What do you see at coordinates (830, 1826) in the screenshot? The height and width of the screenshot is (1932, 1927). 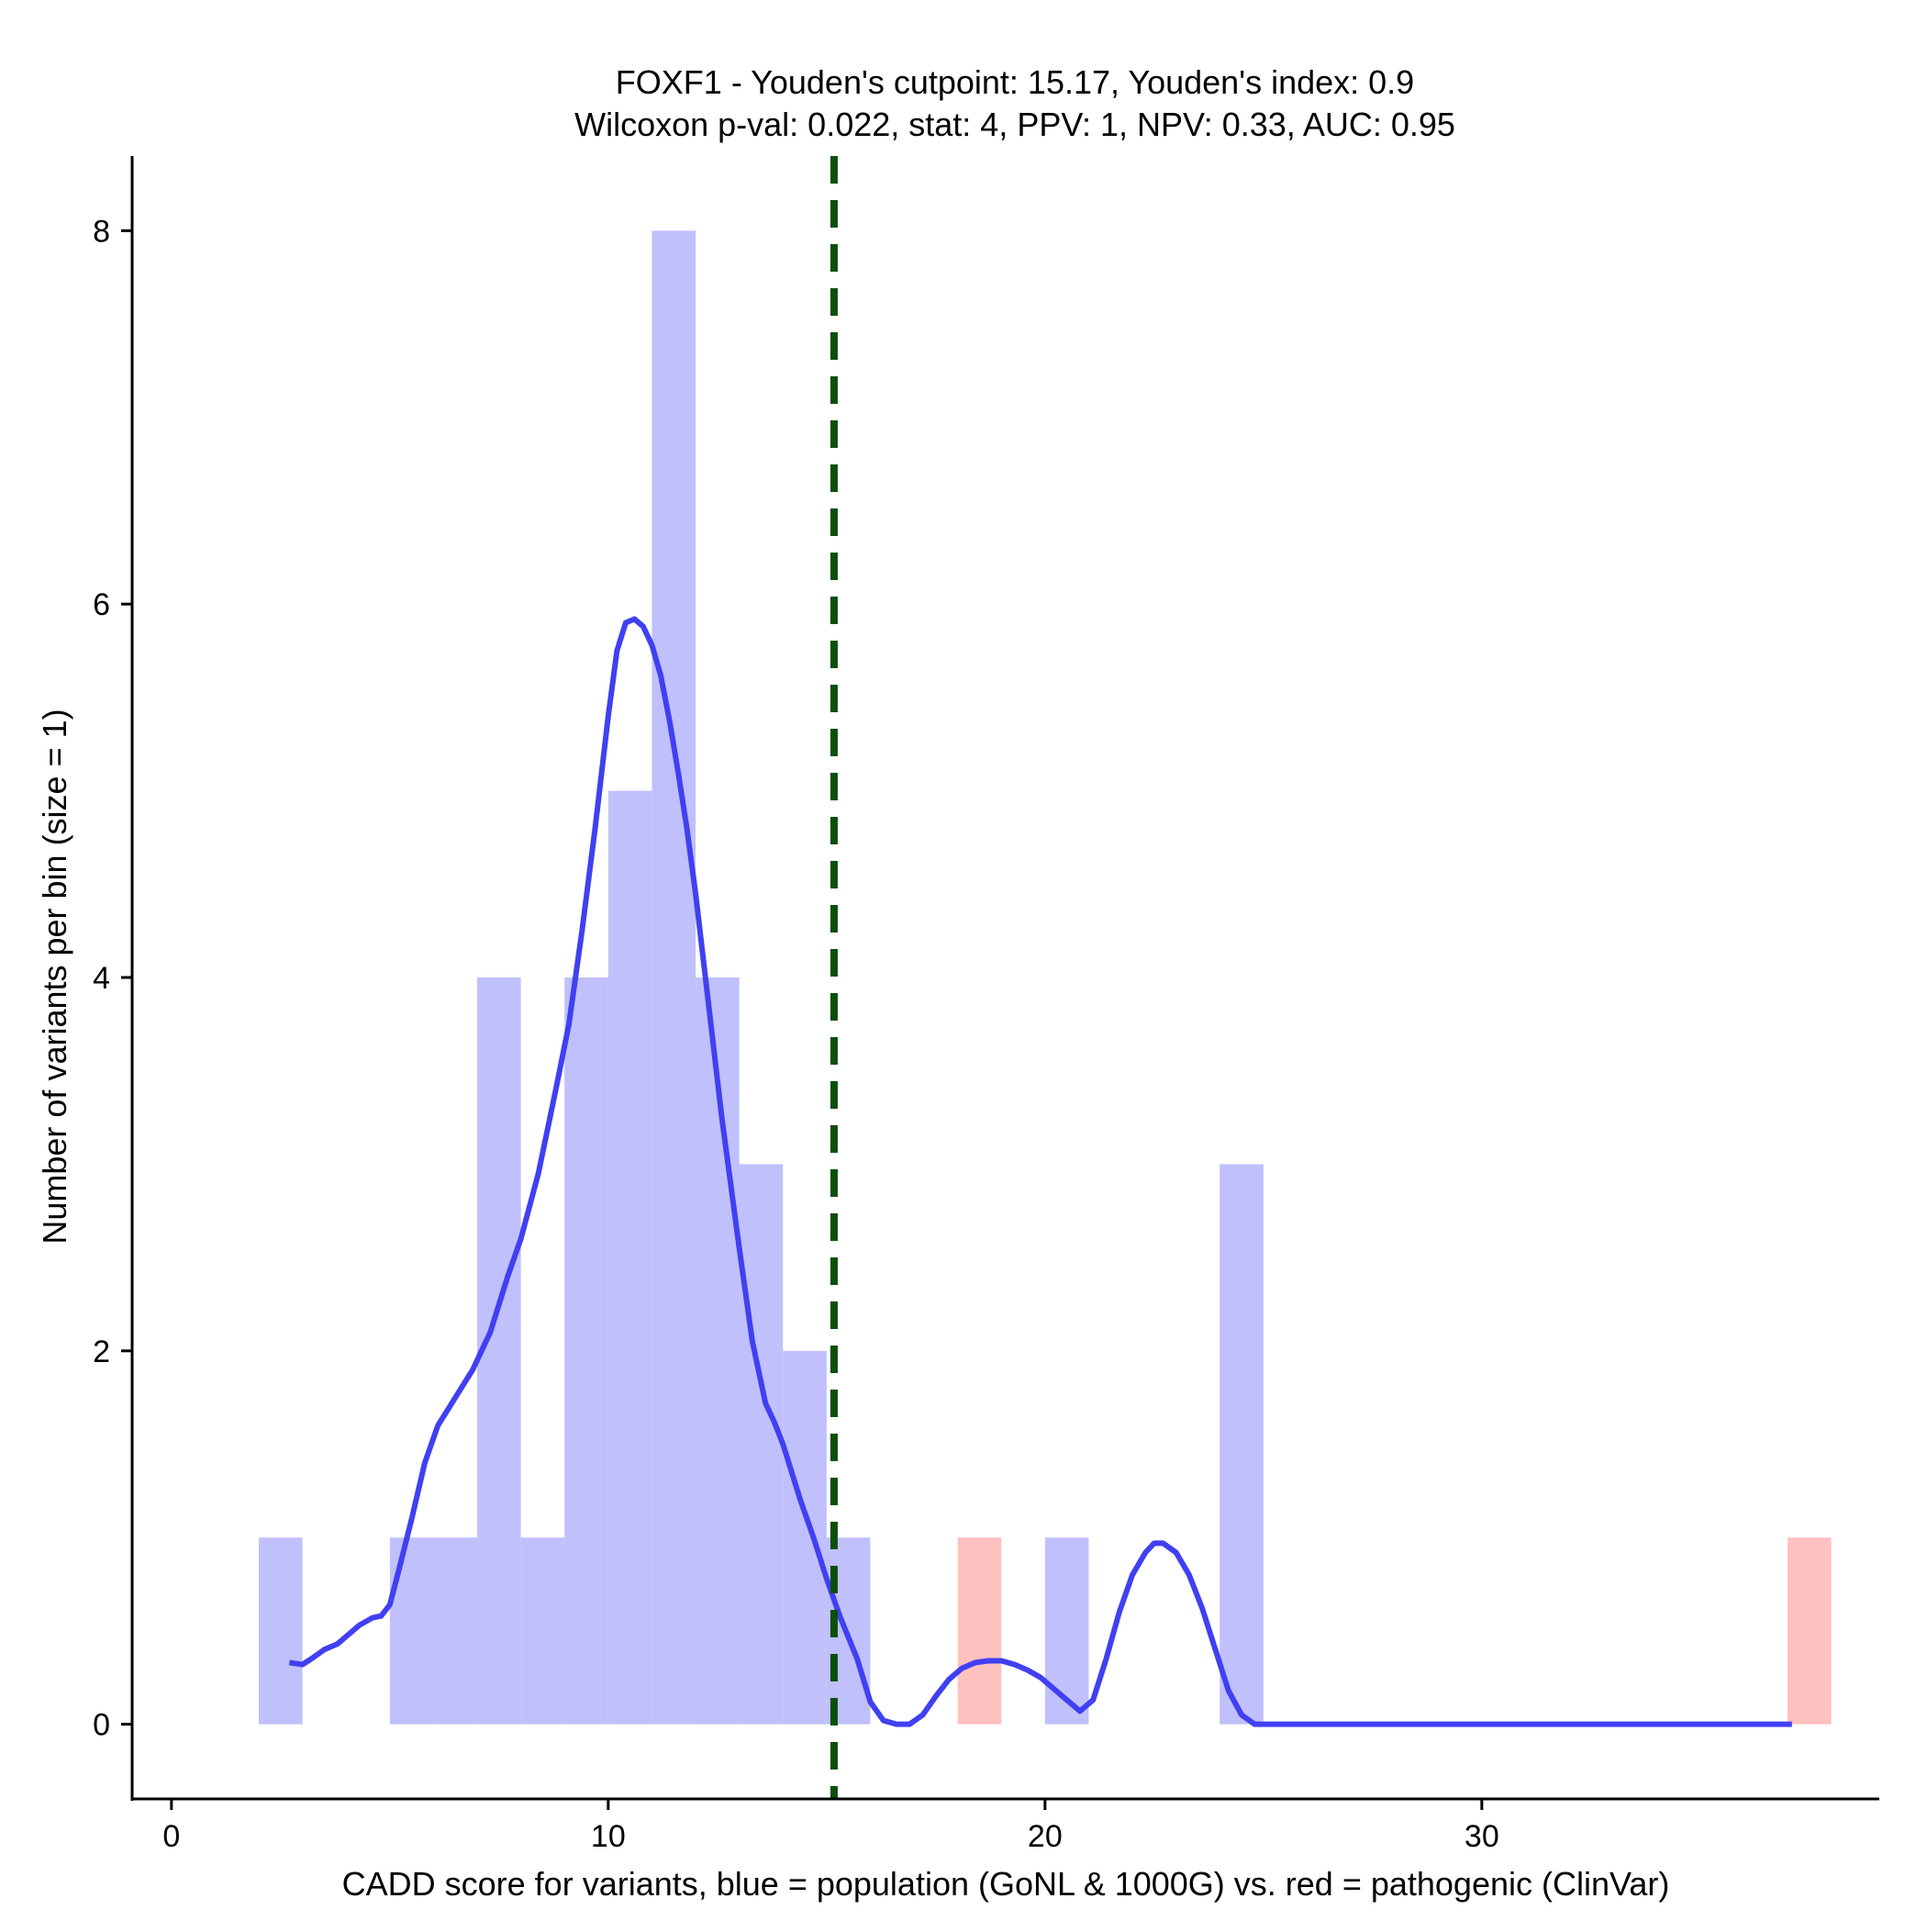 I see `x-ticks-layer: 0 10 20 30` at bounding box center [830, 1826].